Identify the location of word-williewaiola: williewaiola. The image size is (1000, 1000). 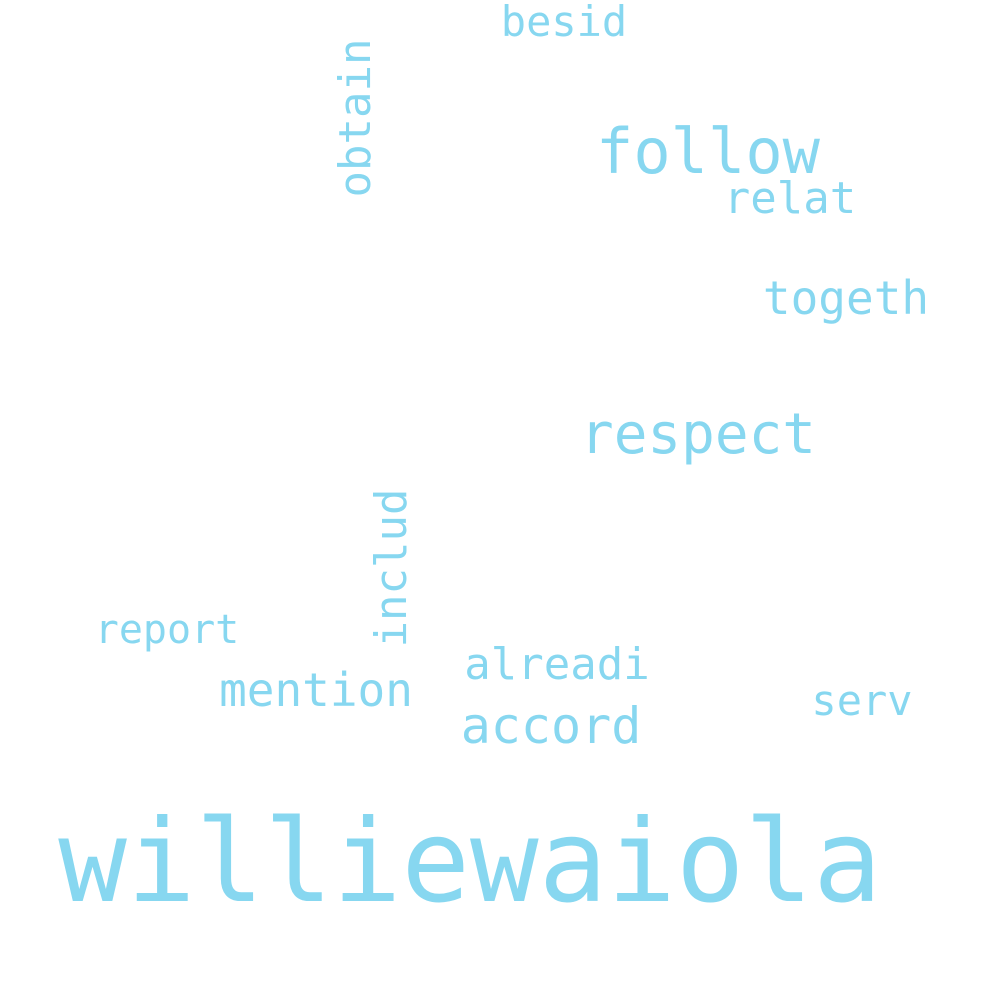
(470, 861).